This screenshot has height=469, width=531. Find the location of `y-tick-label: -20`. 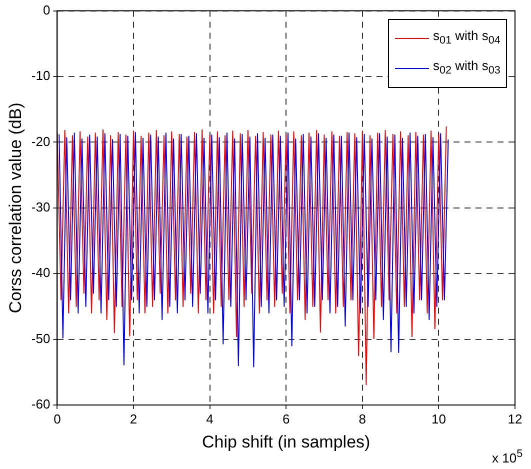

y-tick-label: -20 is located at coordinates (40, 141).